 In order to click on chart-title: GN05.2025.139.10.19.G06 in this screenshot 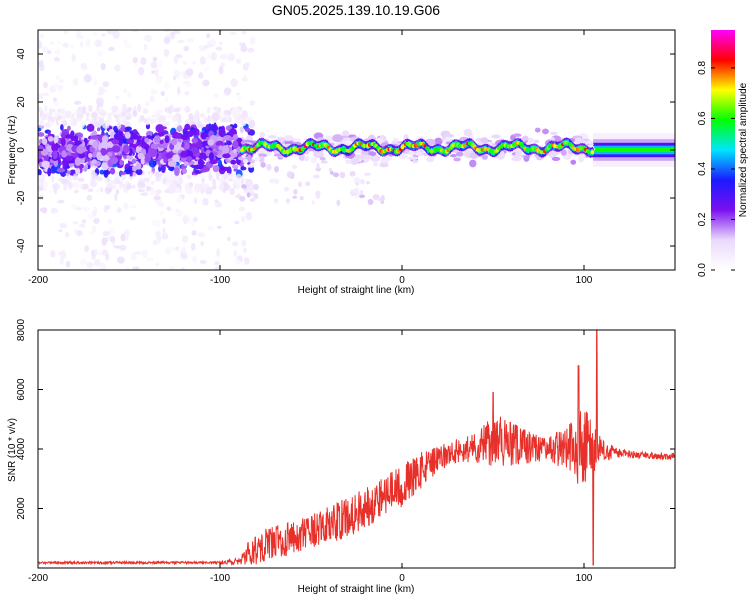, I will do `click(356, 10)`.